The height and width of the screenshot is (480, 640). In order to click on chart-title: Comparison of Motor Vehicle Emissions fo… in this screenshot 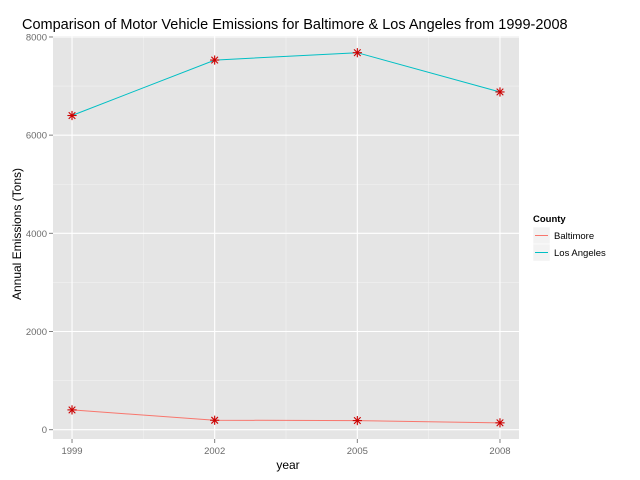, I will do `click(295, 25)`.